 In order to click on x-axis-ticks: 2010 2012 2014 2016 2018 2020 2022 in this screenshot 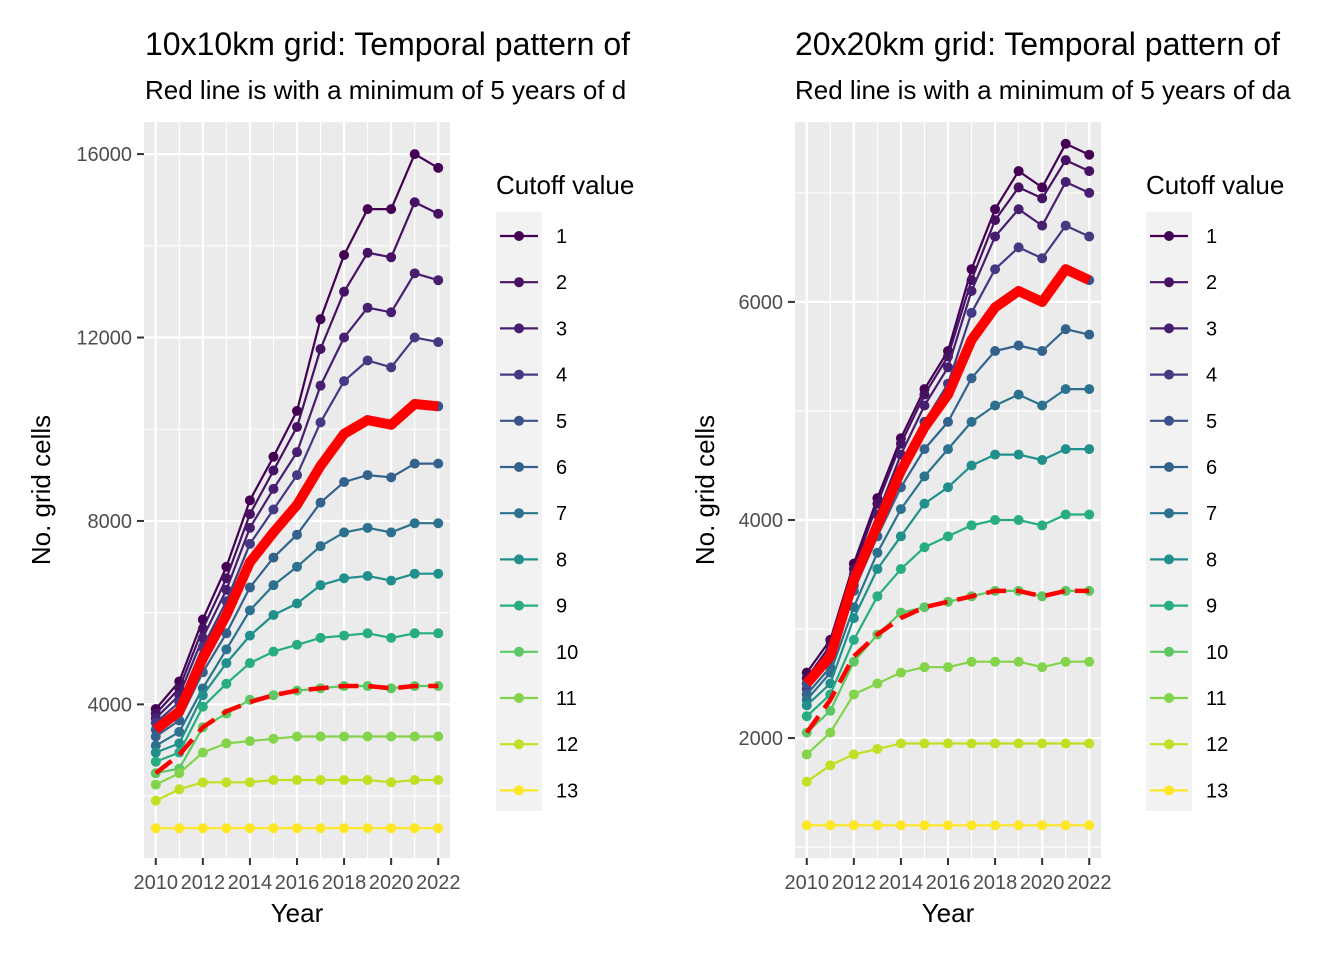, I will do `click(297, 876)`.